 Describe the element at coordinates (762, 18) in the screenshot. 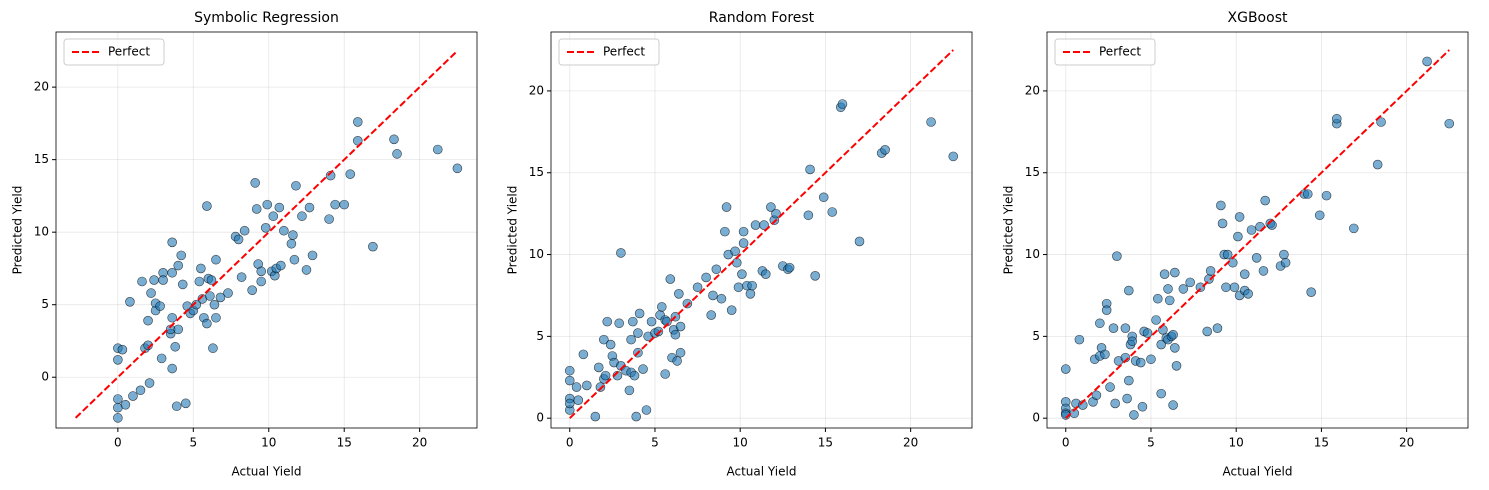

I see `subplot-title: Random Forest` at that location.